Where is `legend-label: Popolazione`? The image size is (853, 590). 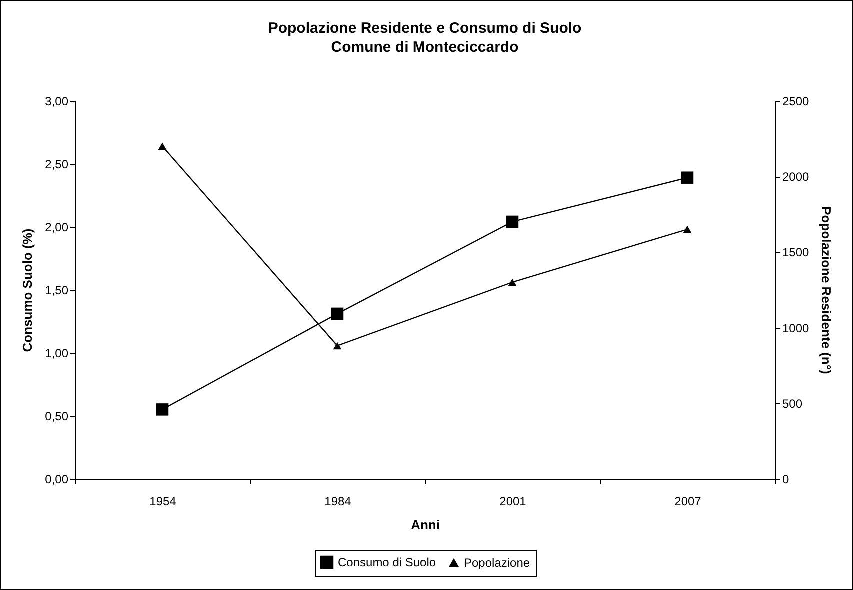
legend-label: Popolazione is located at coordinates (497, 563).